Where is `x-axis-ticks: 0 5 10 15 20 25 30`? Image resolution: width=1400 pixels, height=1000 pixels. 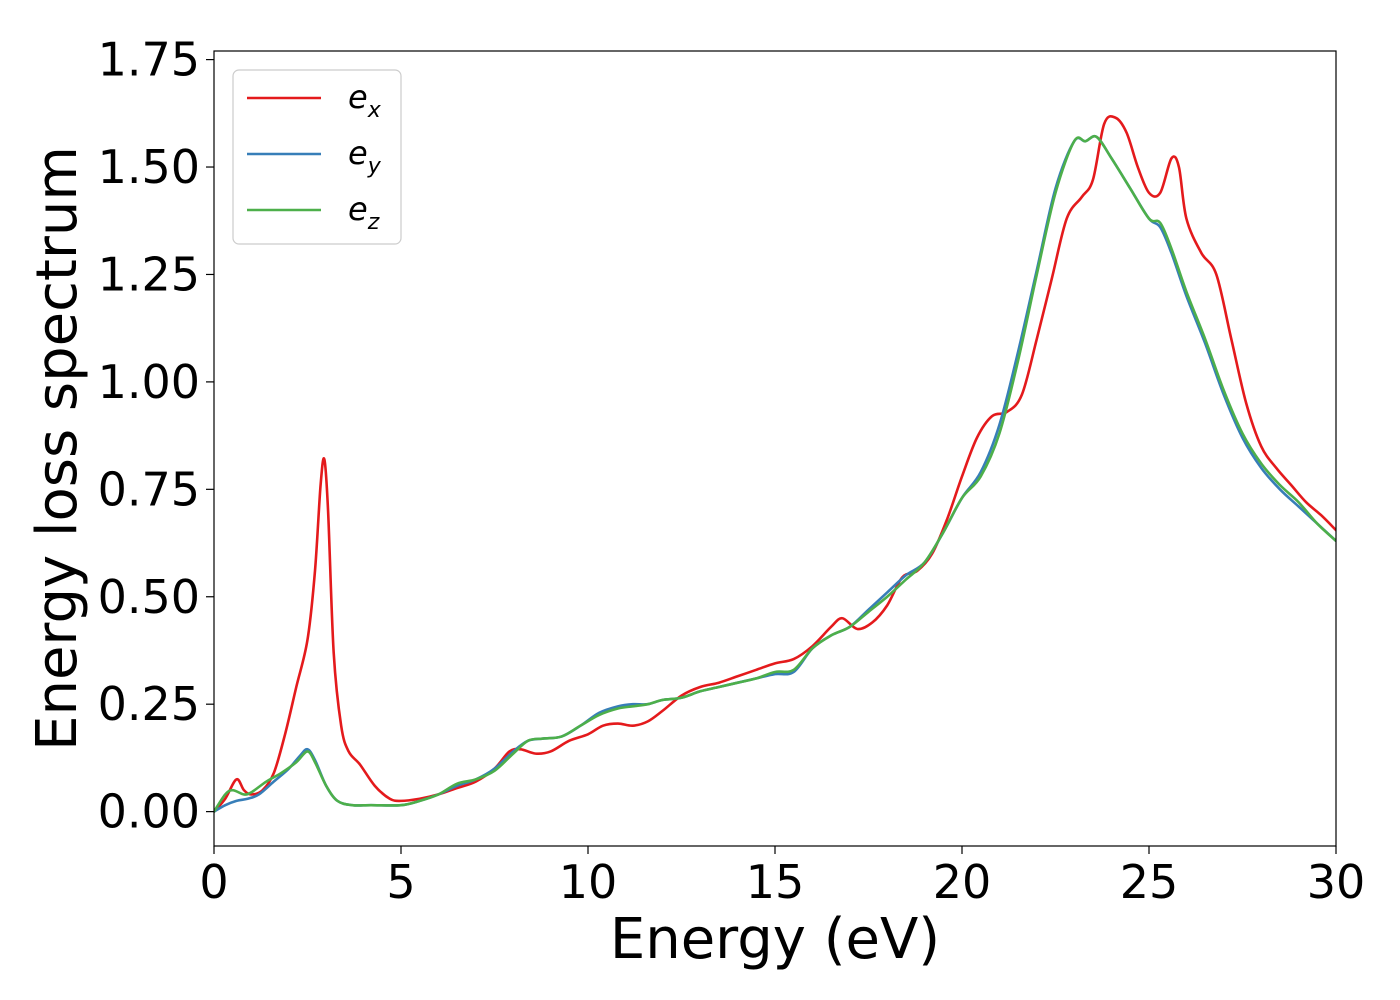 x-axis-ticks: 0 5 10 15 20 25 30 is located at coordinates (782, 877).